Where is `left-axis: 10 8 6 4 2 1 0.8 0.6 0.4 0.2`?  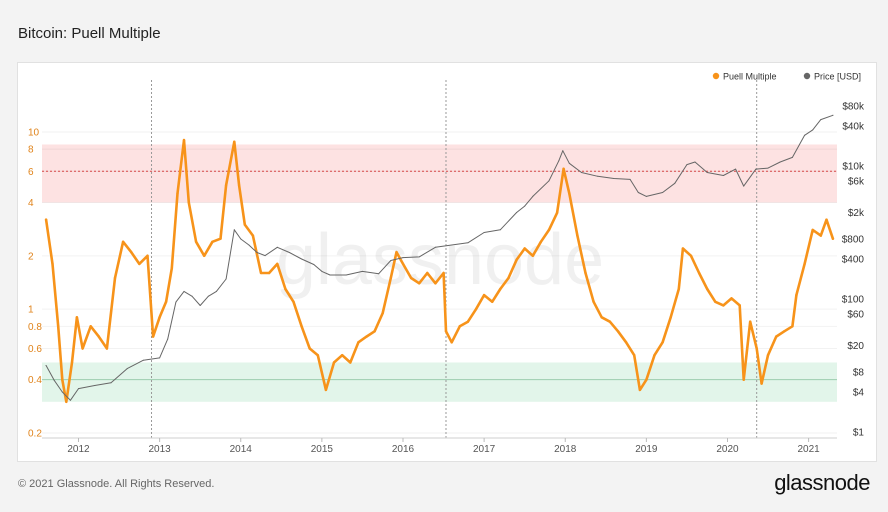
left-axis: 10 8 6 4 2 1 0.8 0.6 0.4 0.2 is located at coordinates (35, 284).